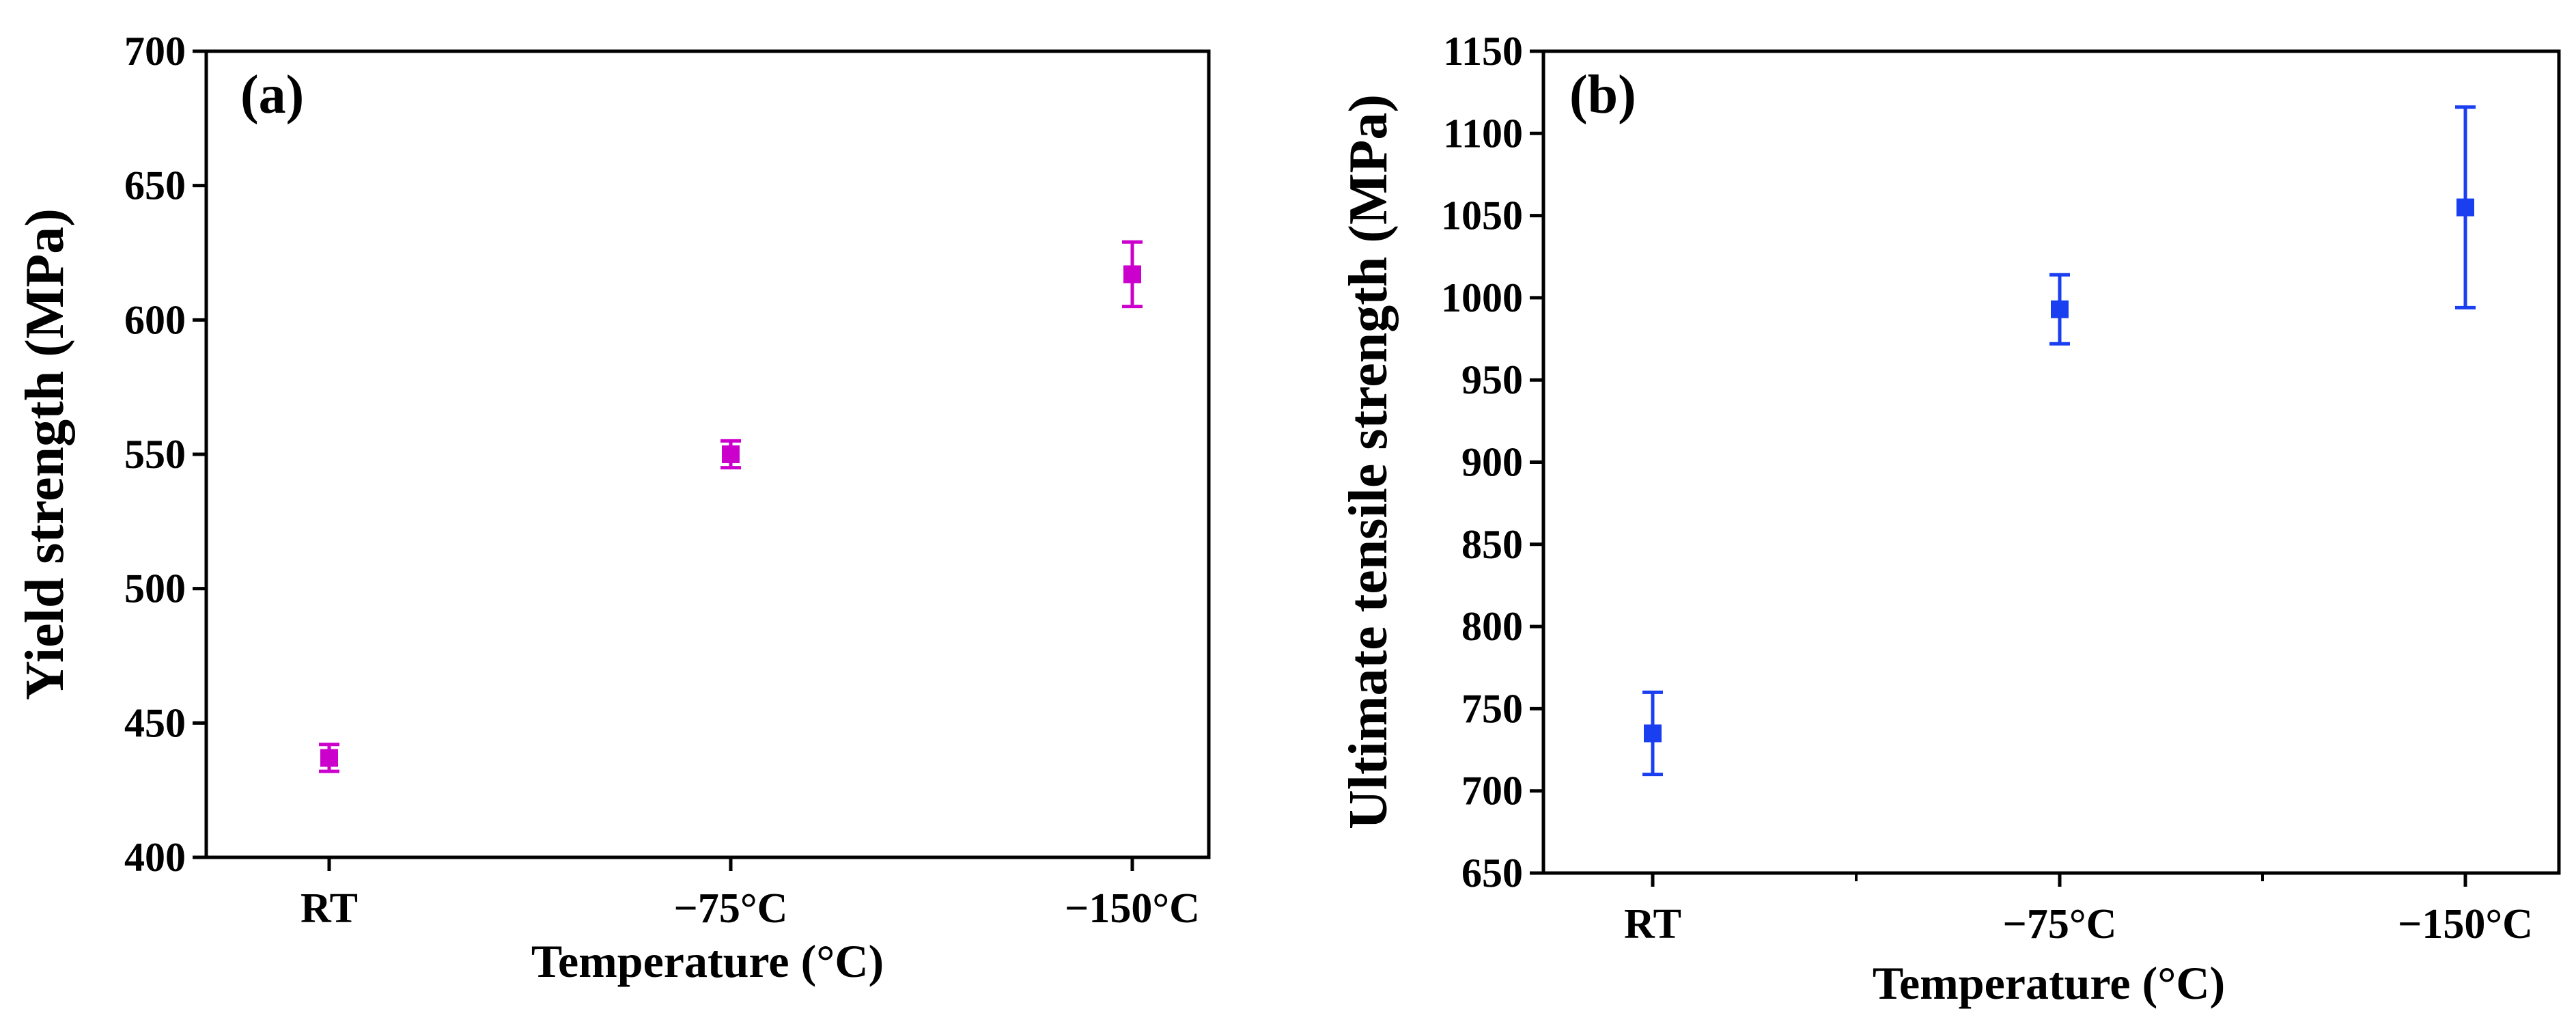  I want to click on y-tick-label: 800, so click(1492, 626).